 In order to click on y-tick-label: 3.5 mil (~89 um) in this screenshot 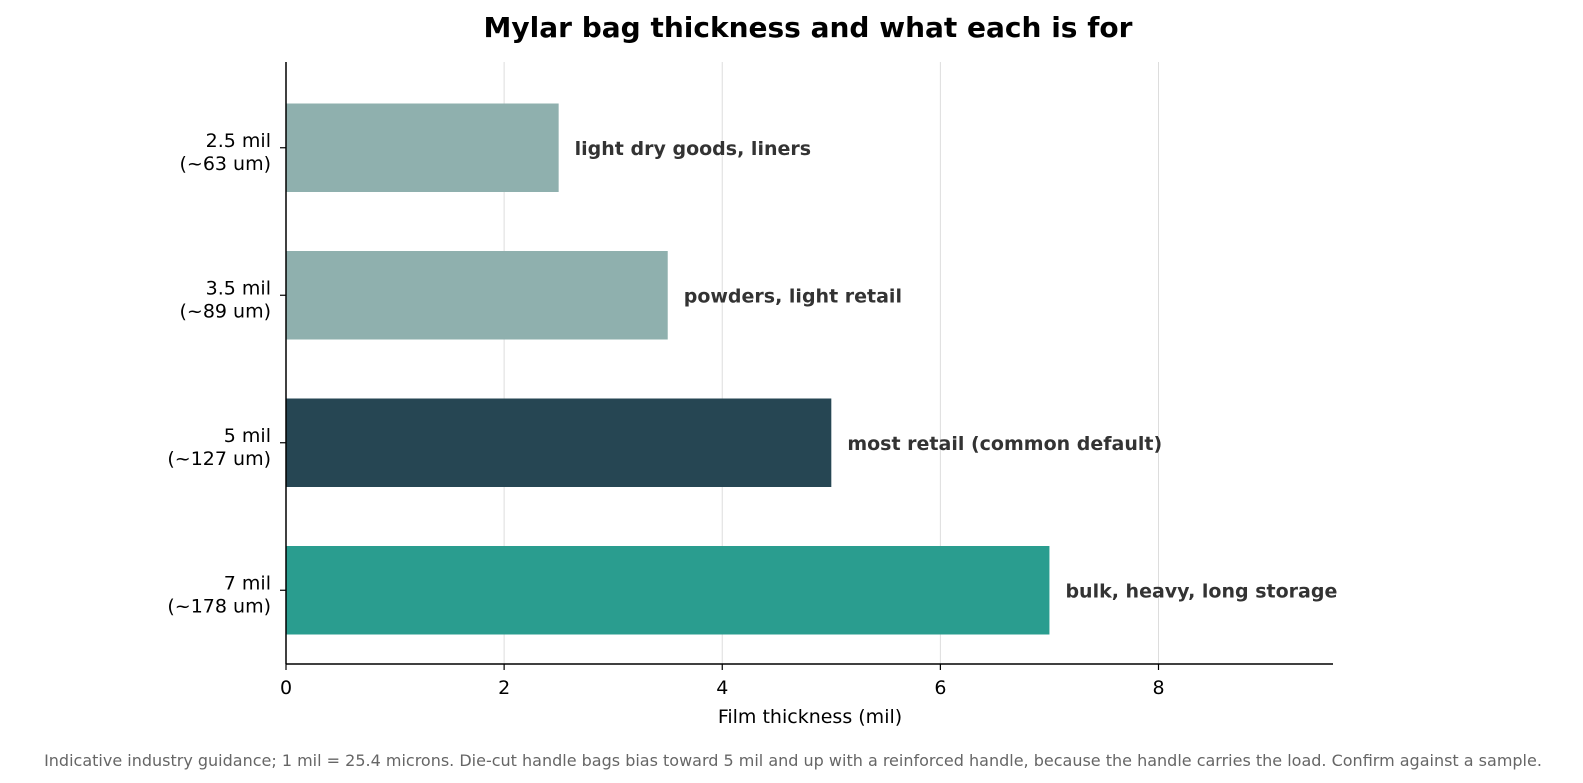, I will do `click(225, 299)`.